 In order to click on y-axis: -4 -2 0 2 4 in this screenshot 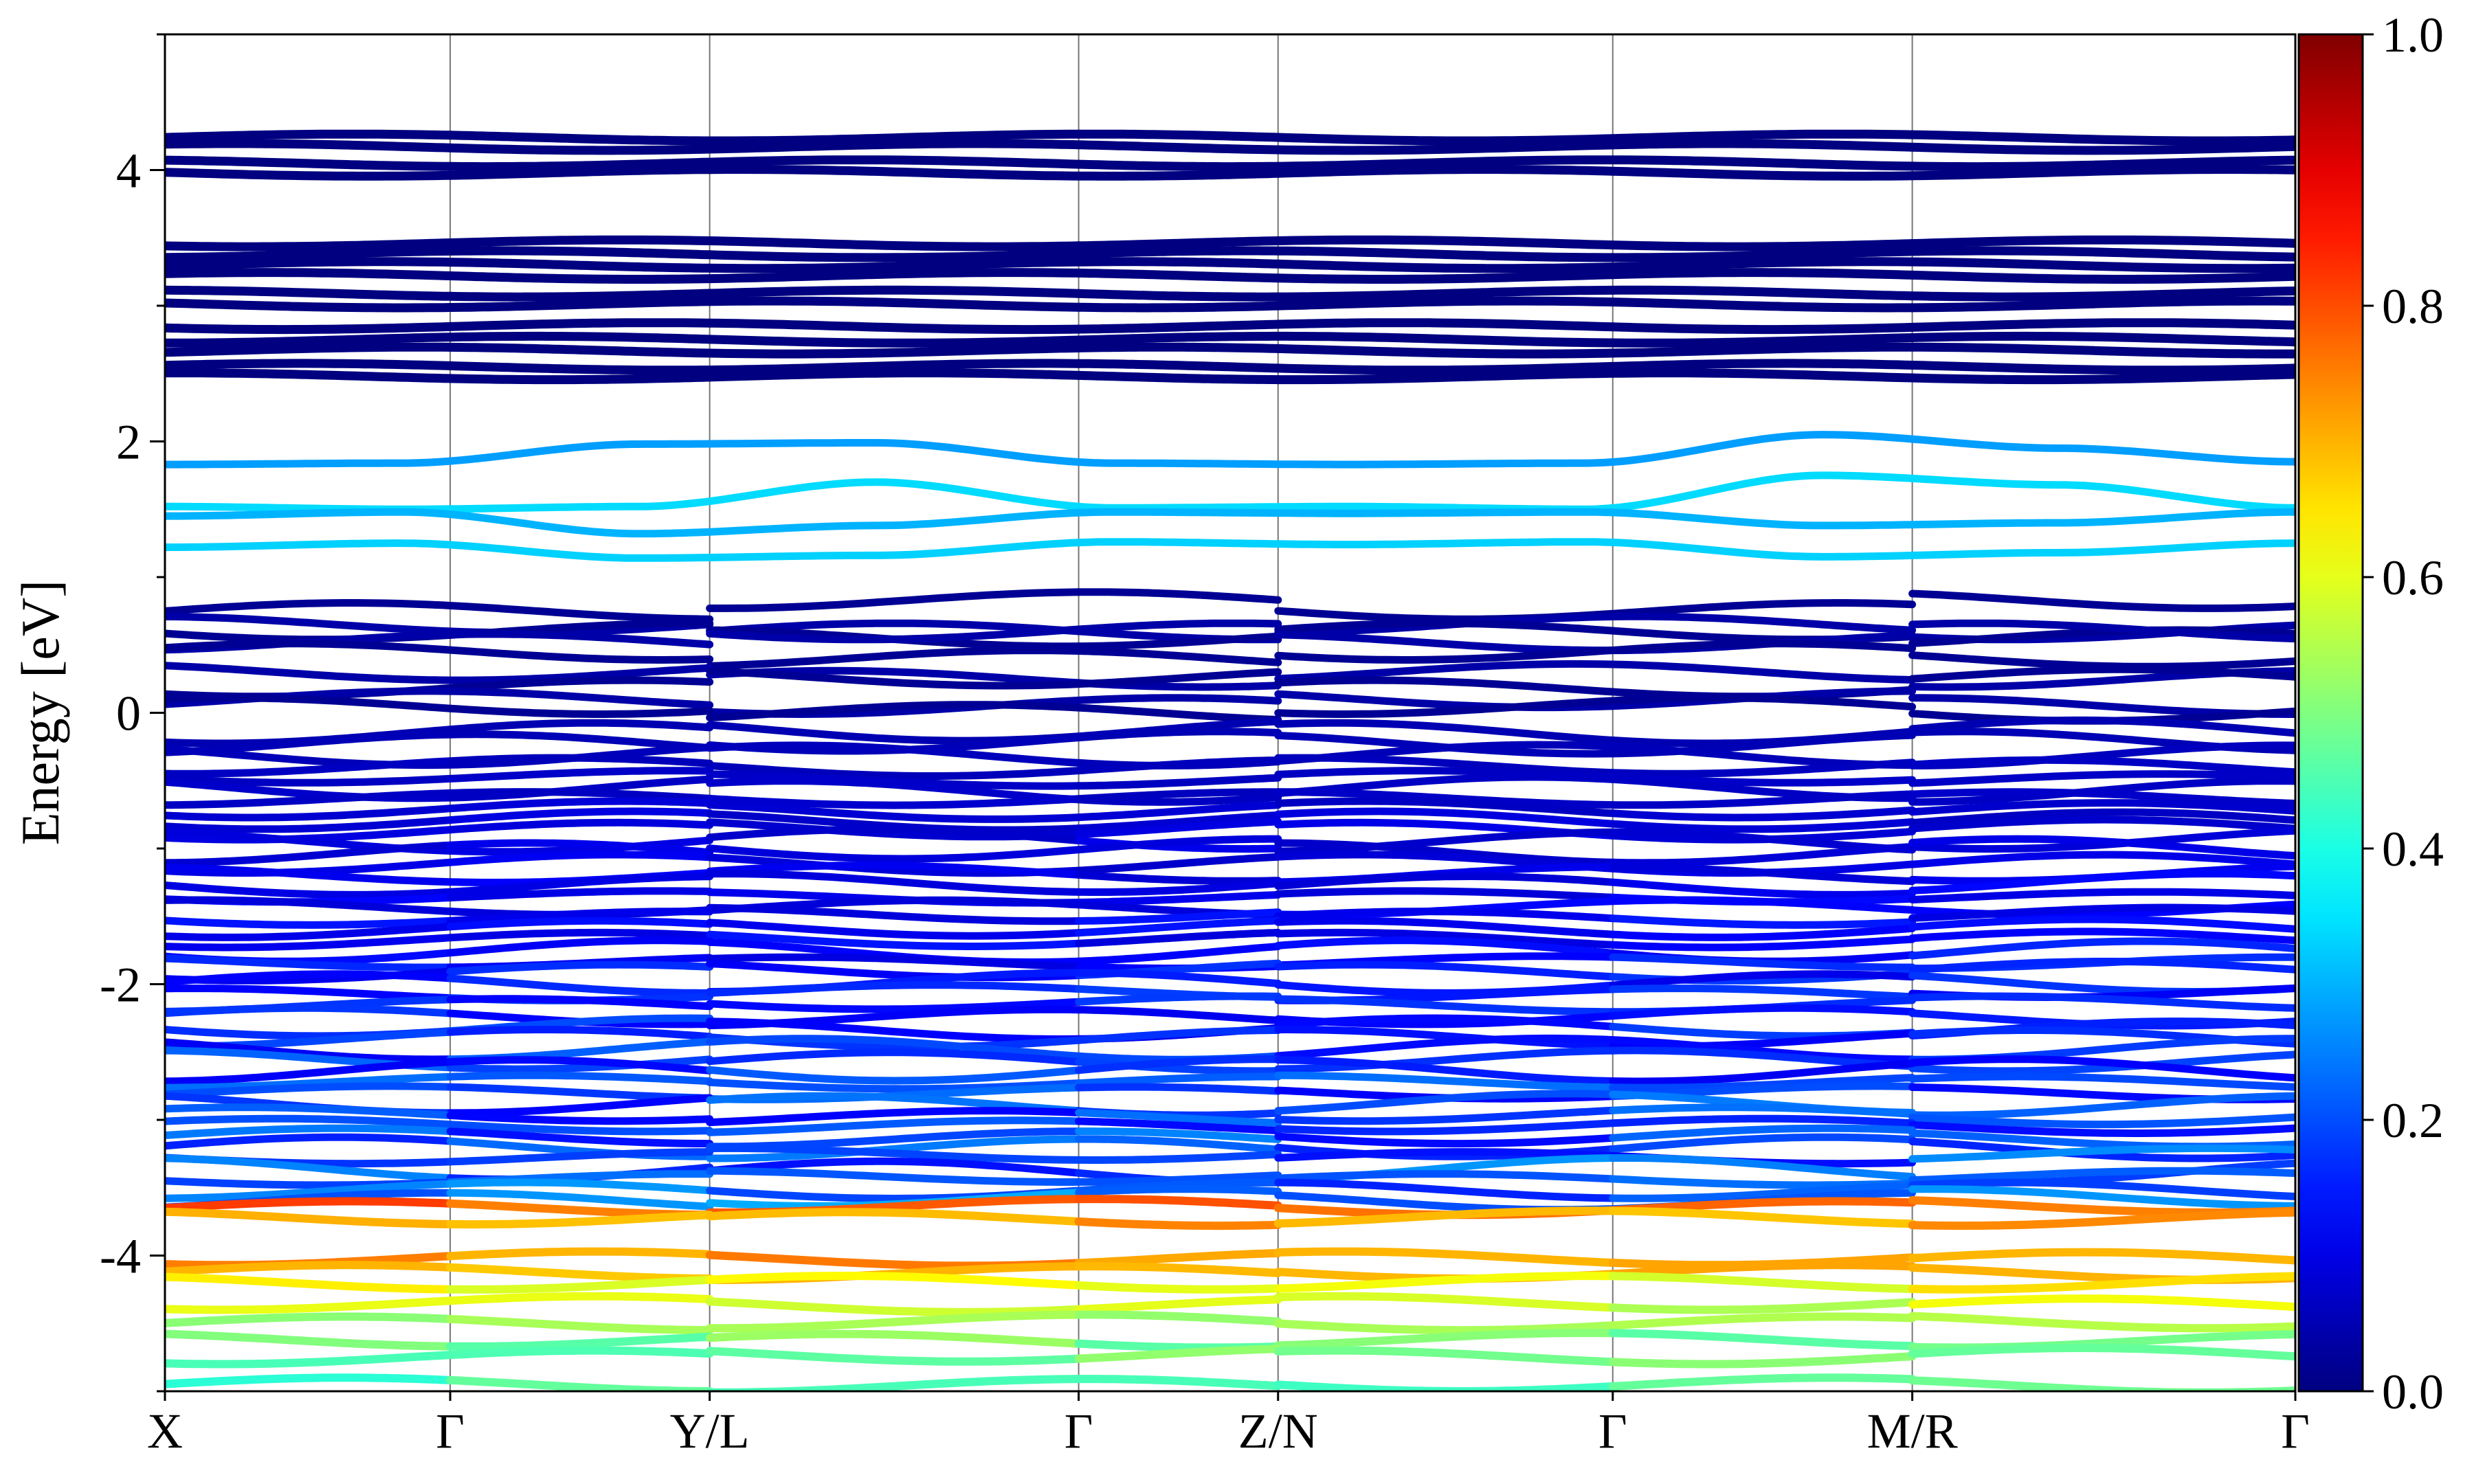, I will do `click(132, 713)`.